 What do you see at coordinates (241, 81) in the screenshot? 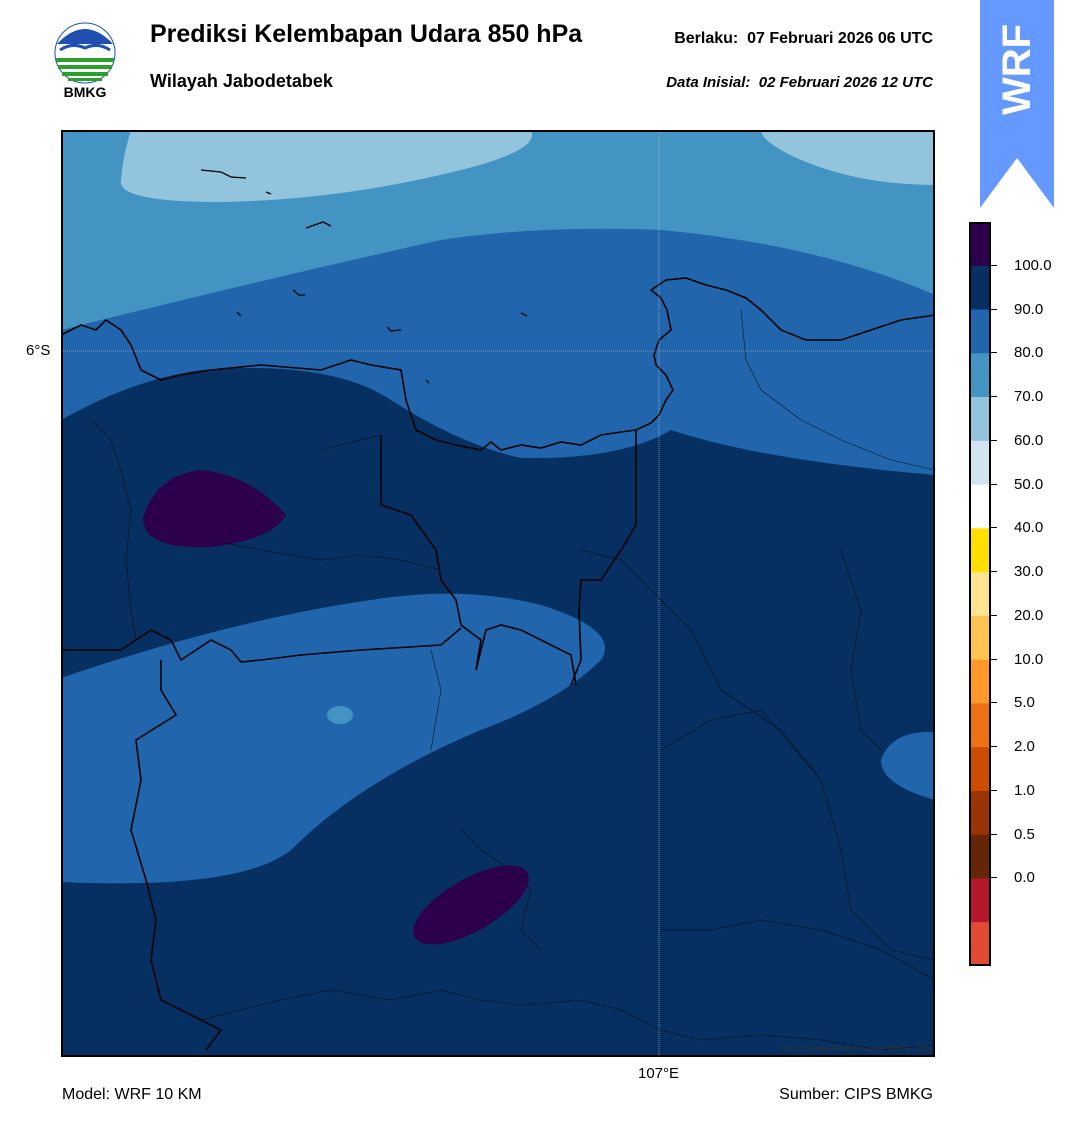
I see `page-subtitle: Wilayah Jabodetabek` at bounding box center [241, 81].